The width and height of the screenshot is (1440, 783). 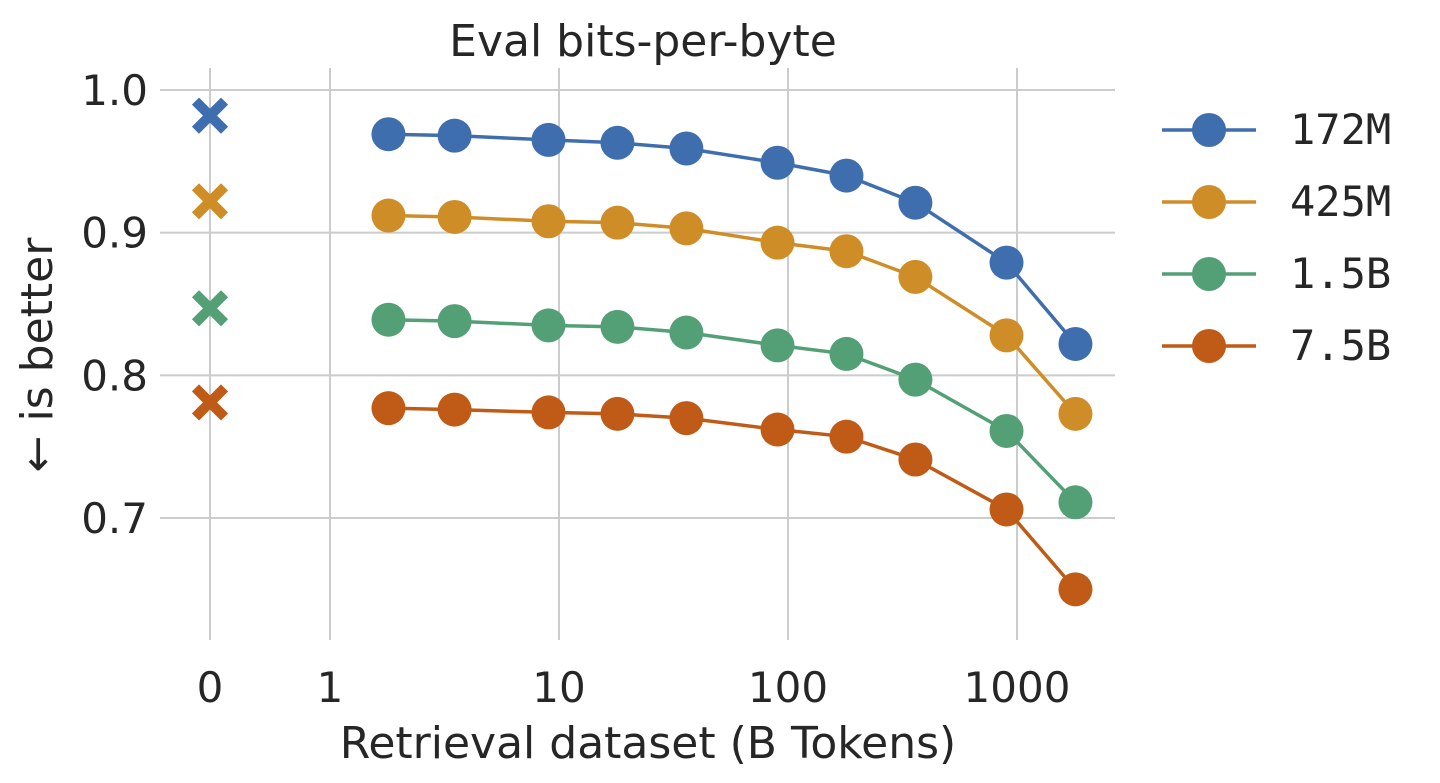 What do you see at coordinates (788, 687) in the screenshot?
I see `x-tick-label: 100` at bounding box center [788, 687].